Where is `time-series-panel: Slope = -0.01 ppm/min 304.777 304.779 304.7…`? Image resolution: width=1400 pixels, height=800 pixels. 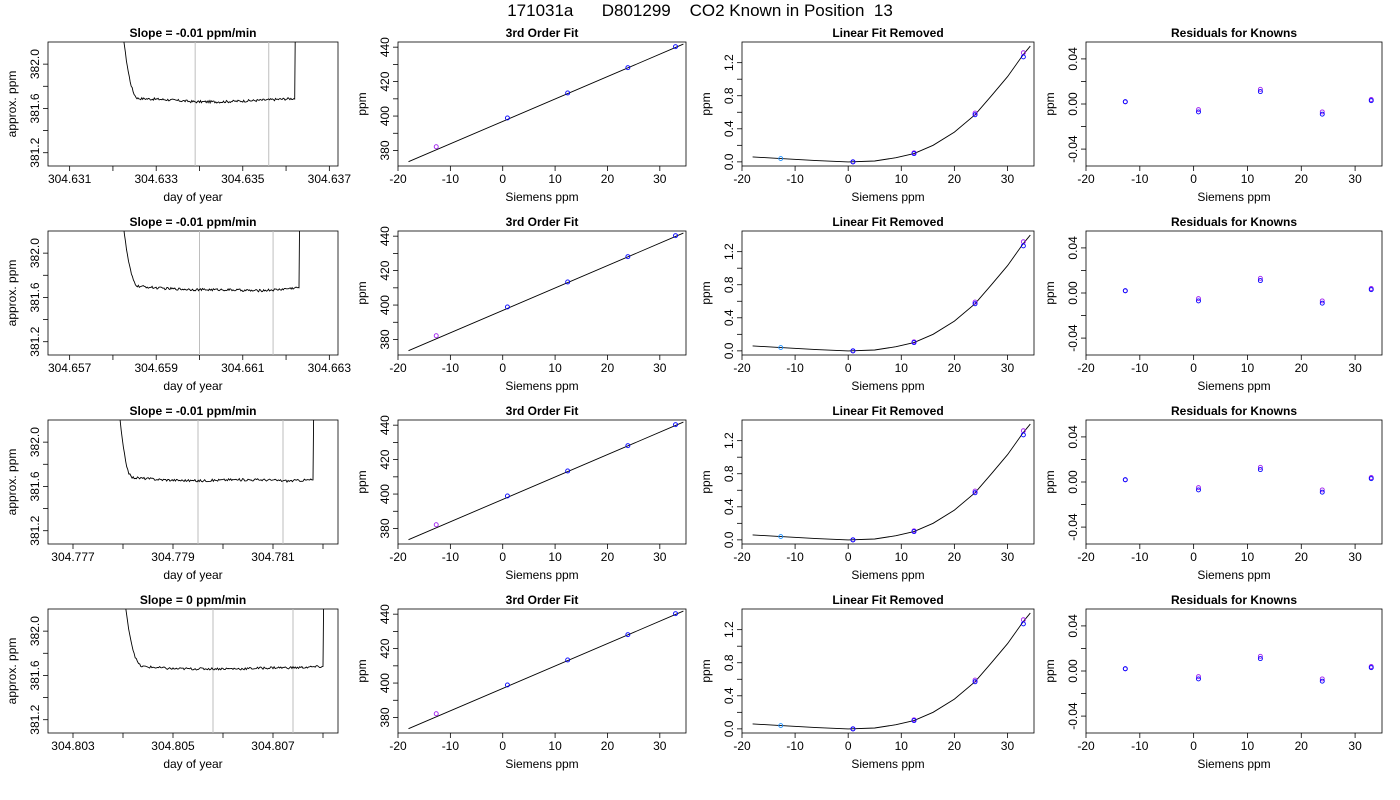 time-series-panel: Slope = -0.01 ppm/min 304.777 304.779 304.7… is located at coordinates (172, 493).